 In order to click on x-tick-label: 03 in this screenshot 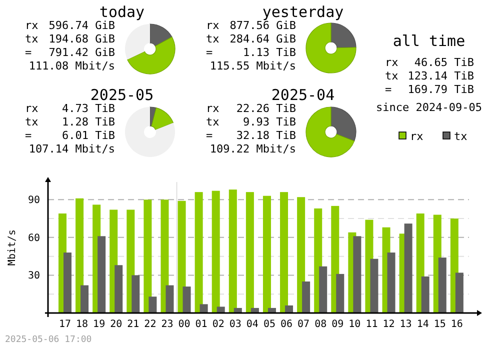, I will do `click(235, 324)`.